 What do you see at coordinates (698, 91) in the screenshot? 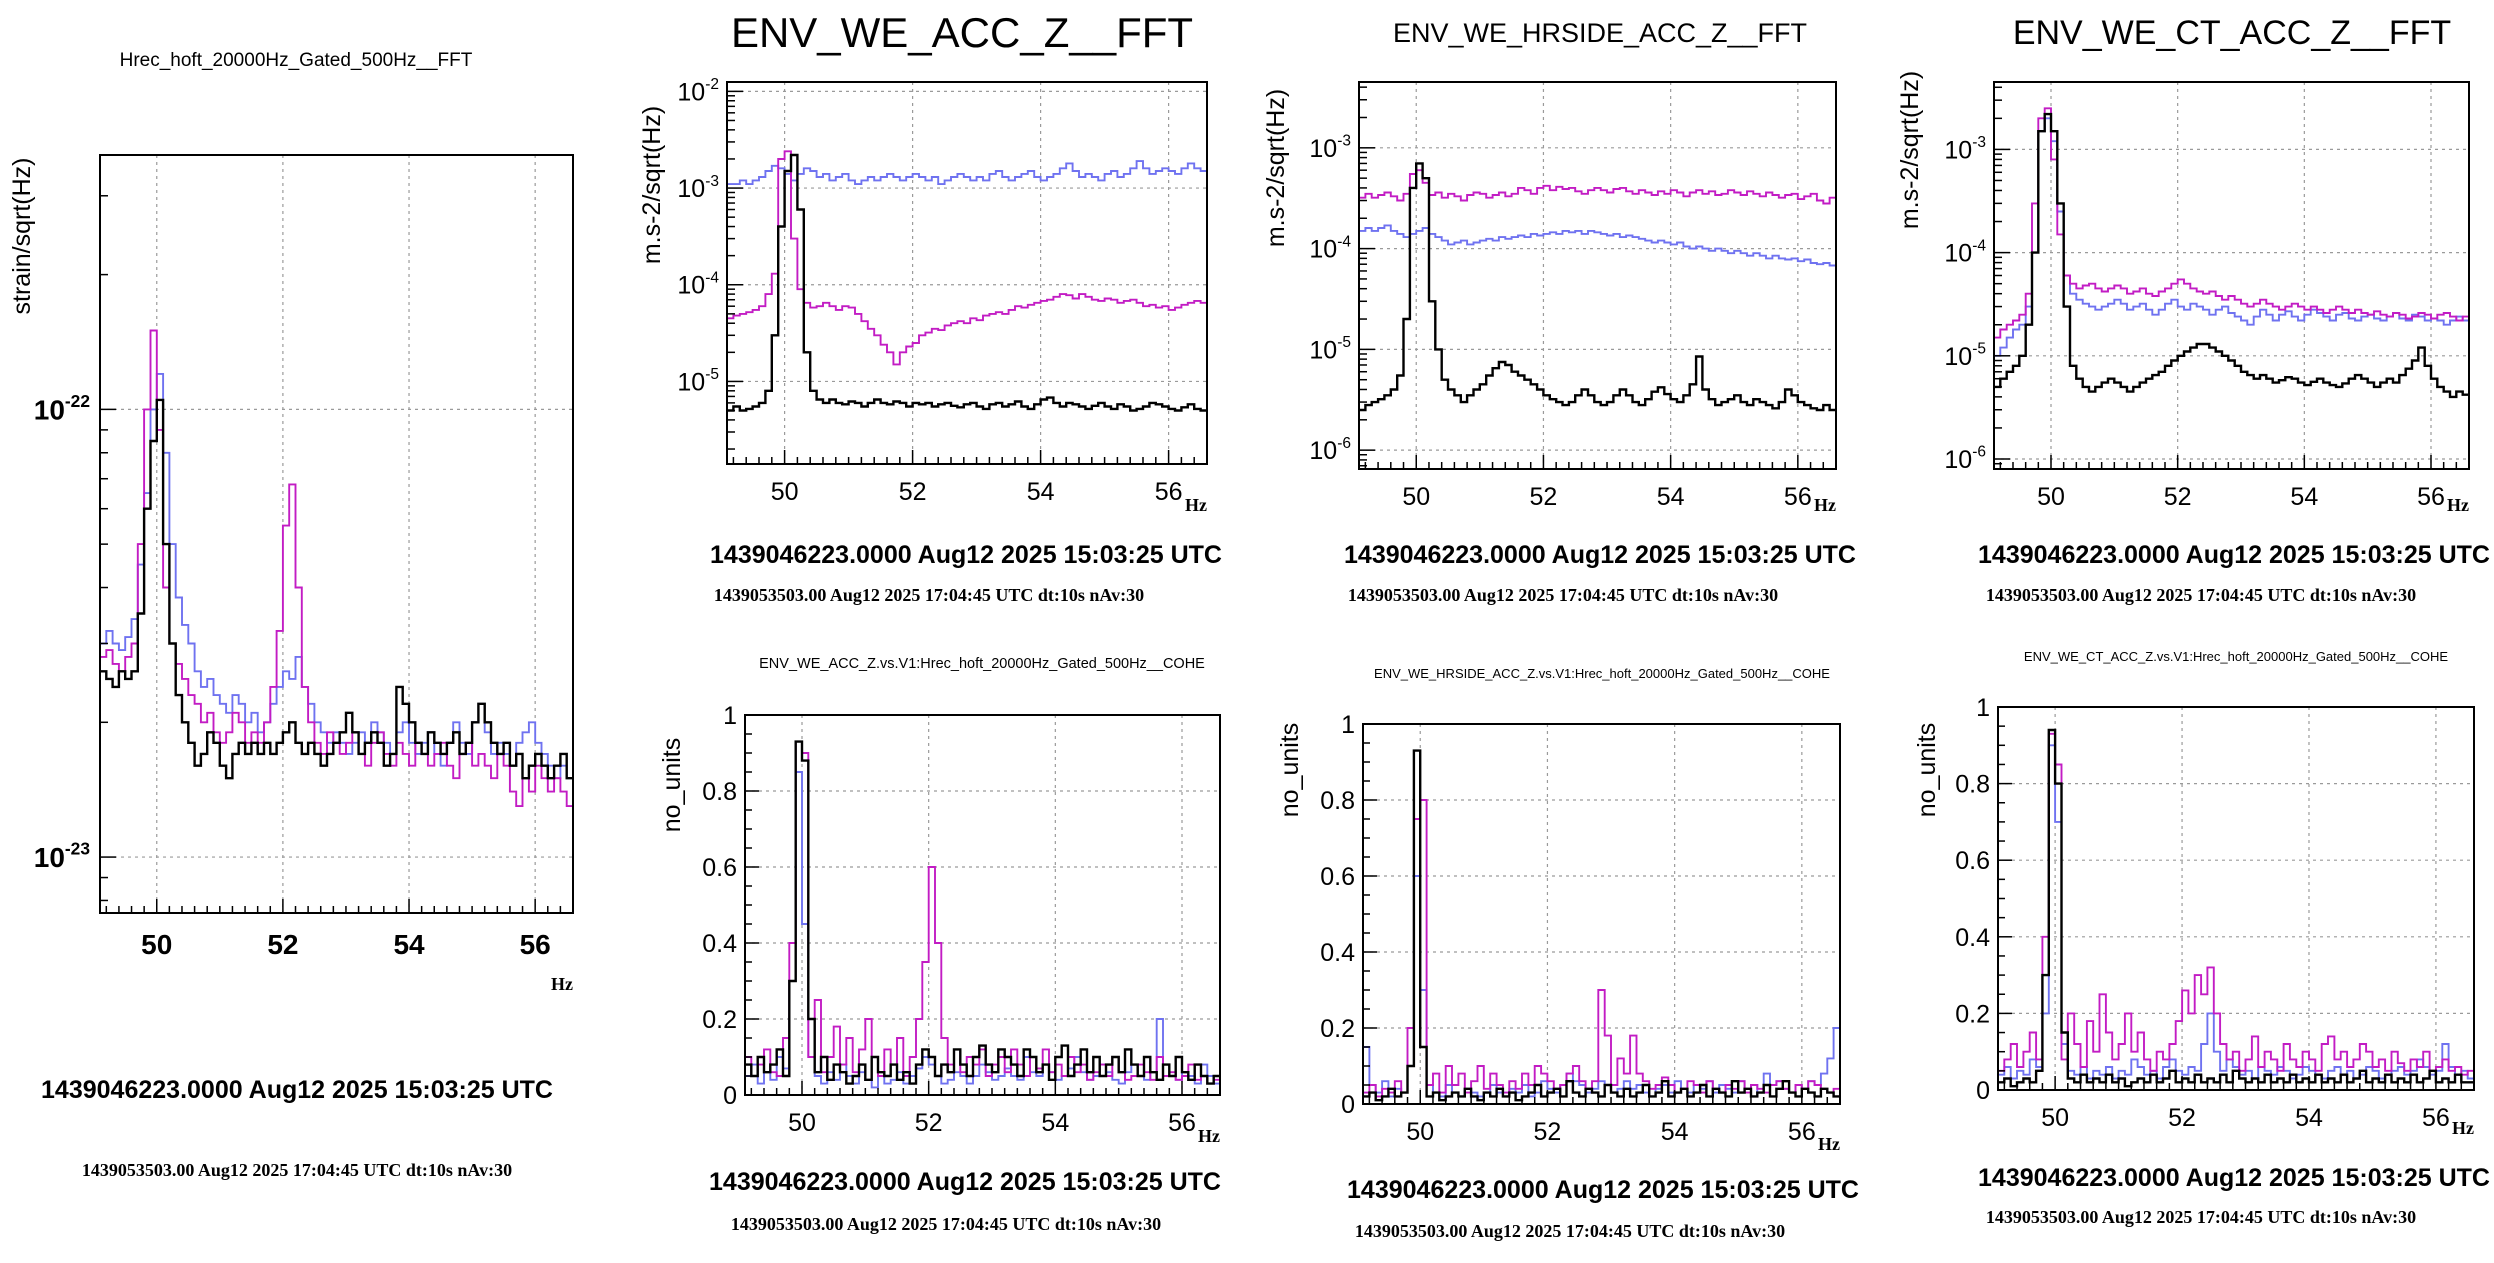
I see `y-tick-label: 10⁻²` at bounding box center [698, 91].